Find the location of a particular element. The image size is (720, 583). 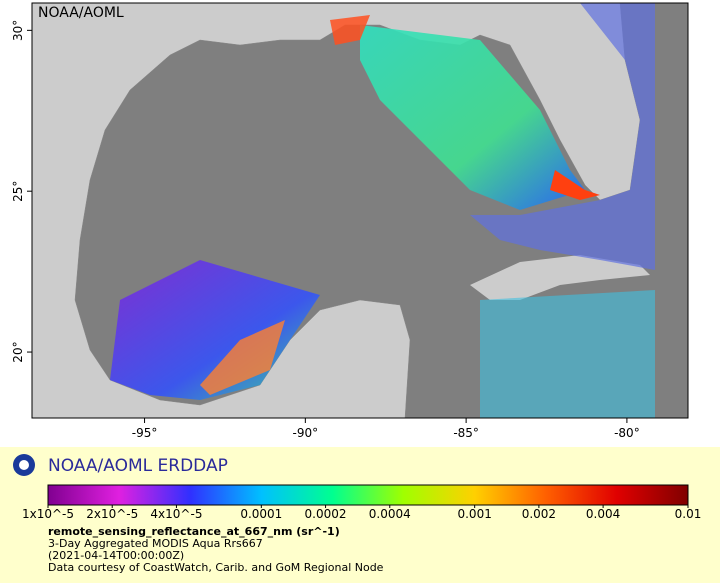

colorbar is located at coordinates (368, 495).